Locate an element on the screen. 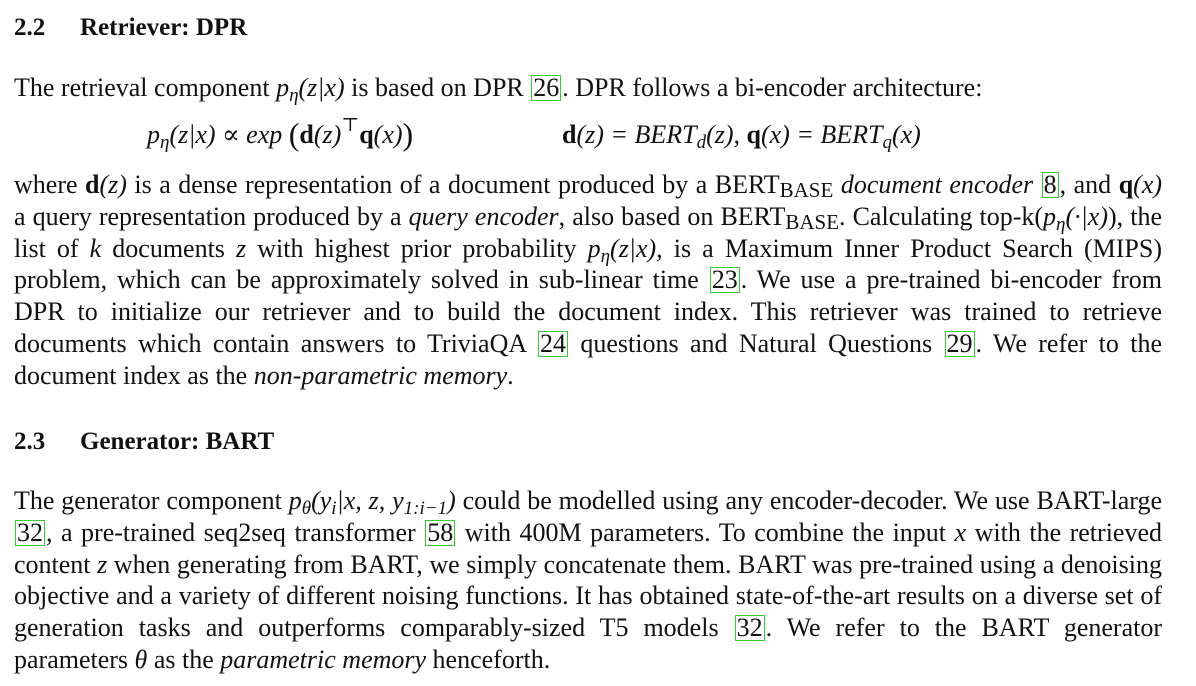 The width and height of the screenshot is (1196, 686). citation-link: 26 is located at coordinates (546, 87).